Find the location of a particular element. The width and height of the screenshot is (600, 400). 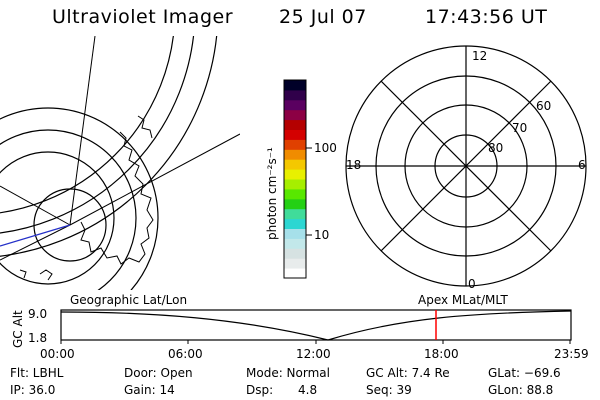

map-track is located at coordinates (35, 235).